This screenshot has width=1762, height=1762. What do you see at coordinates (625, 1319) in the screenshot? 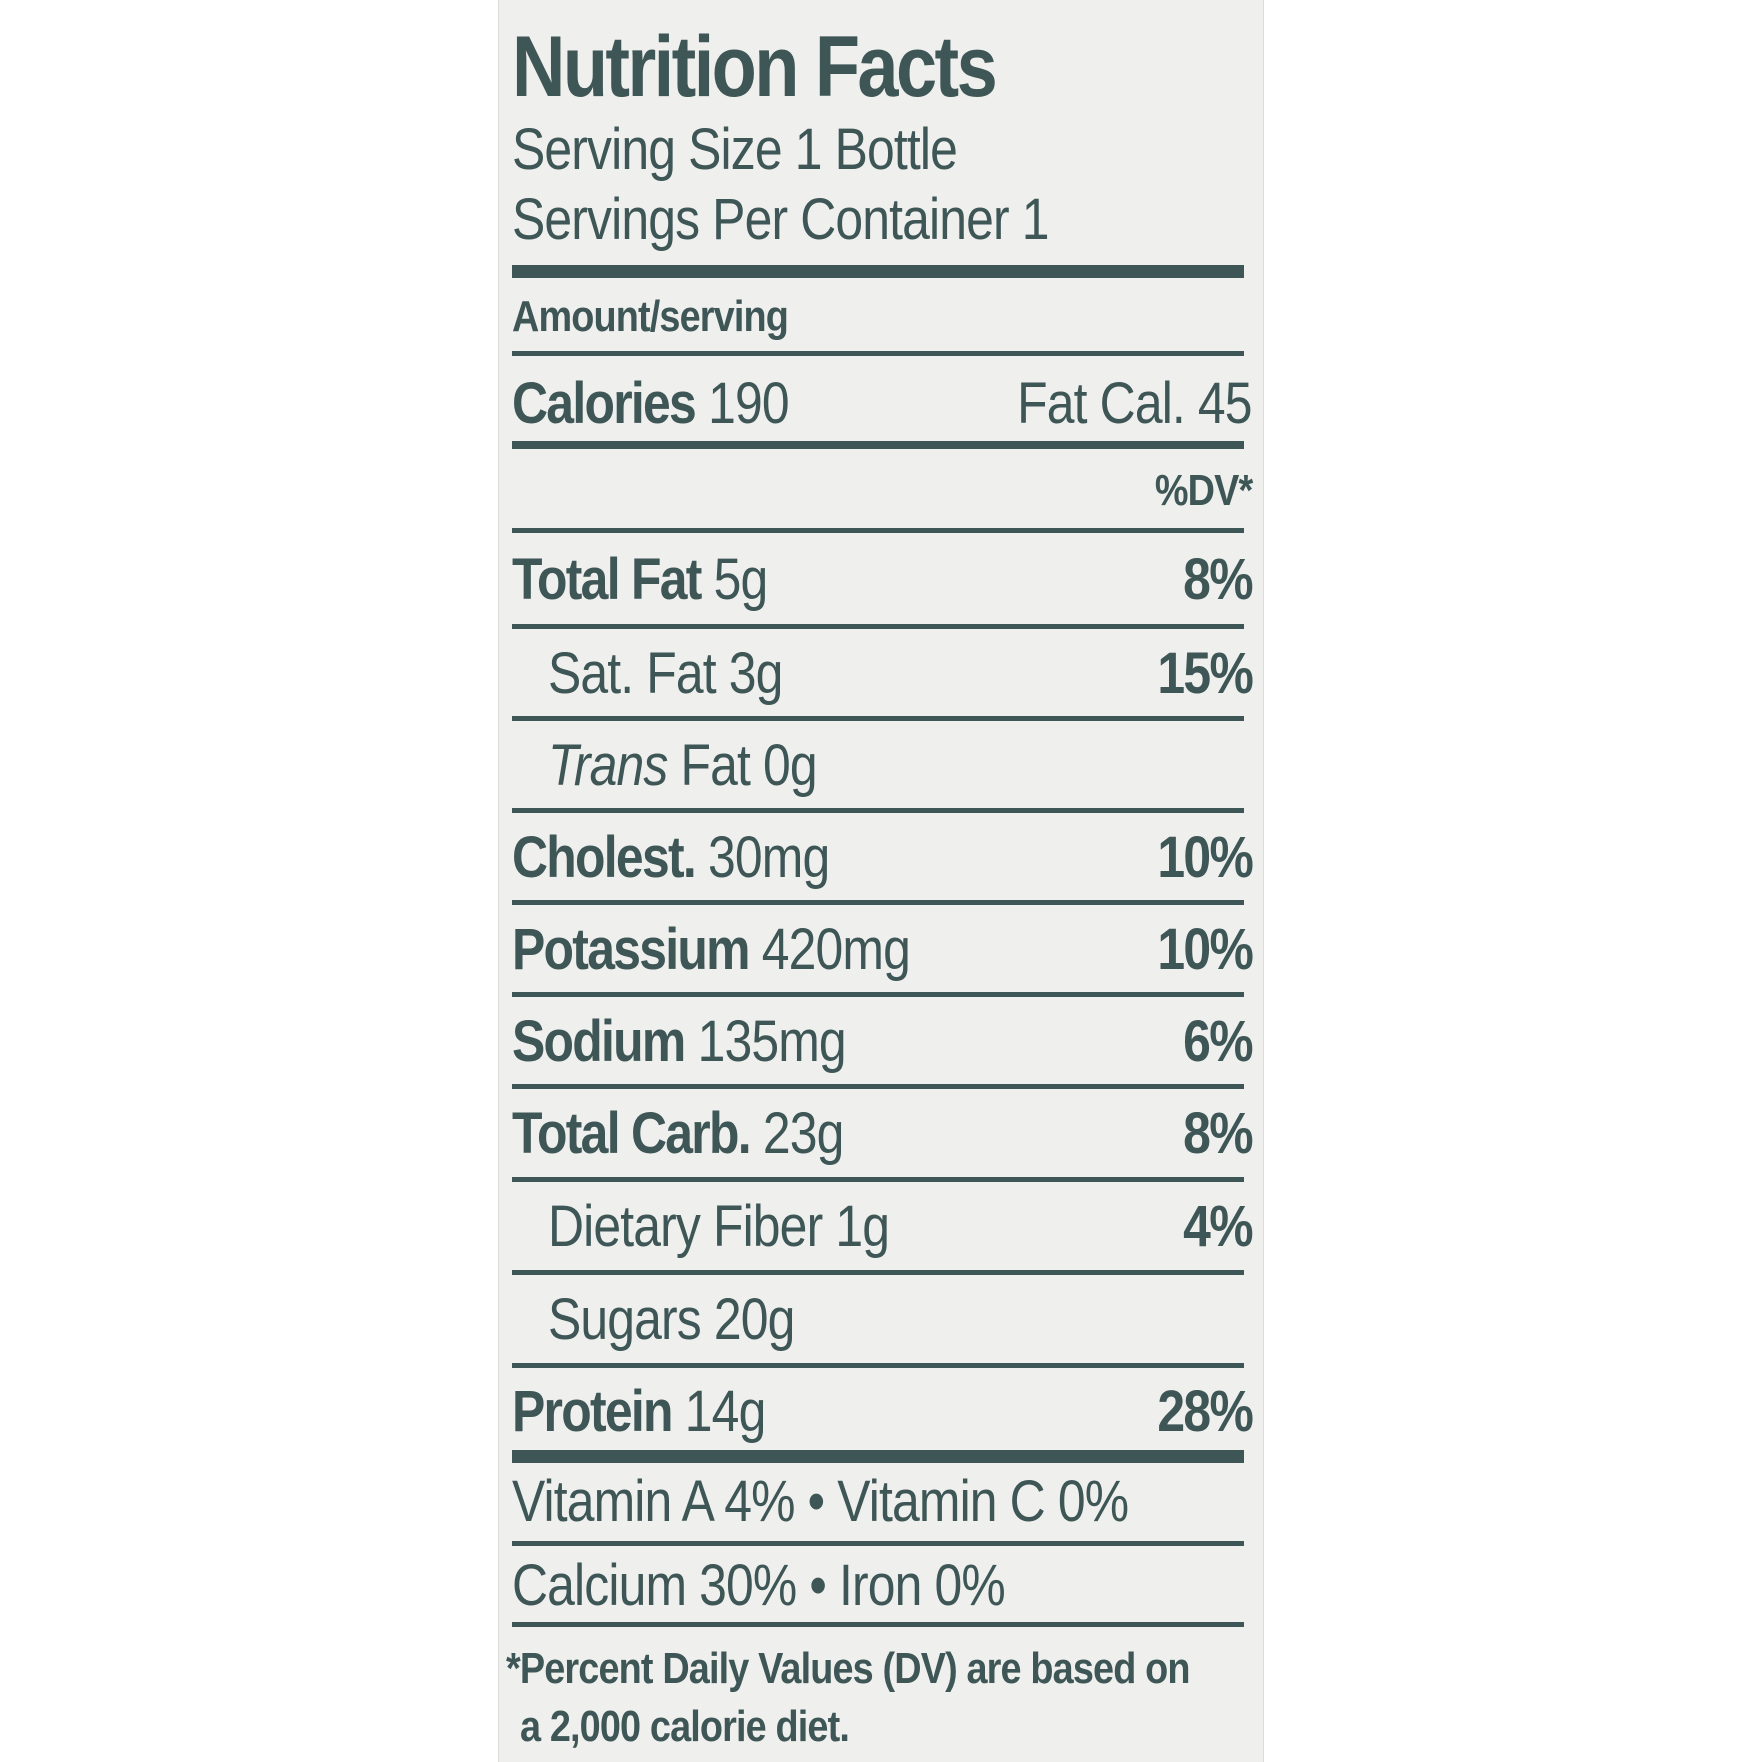
I see `nutrient-name: Sugars` at bounding box center [625, 1319].